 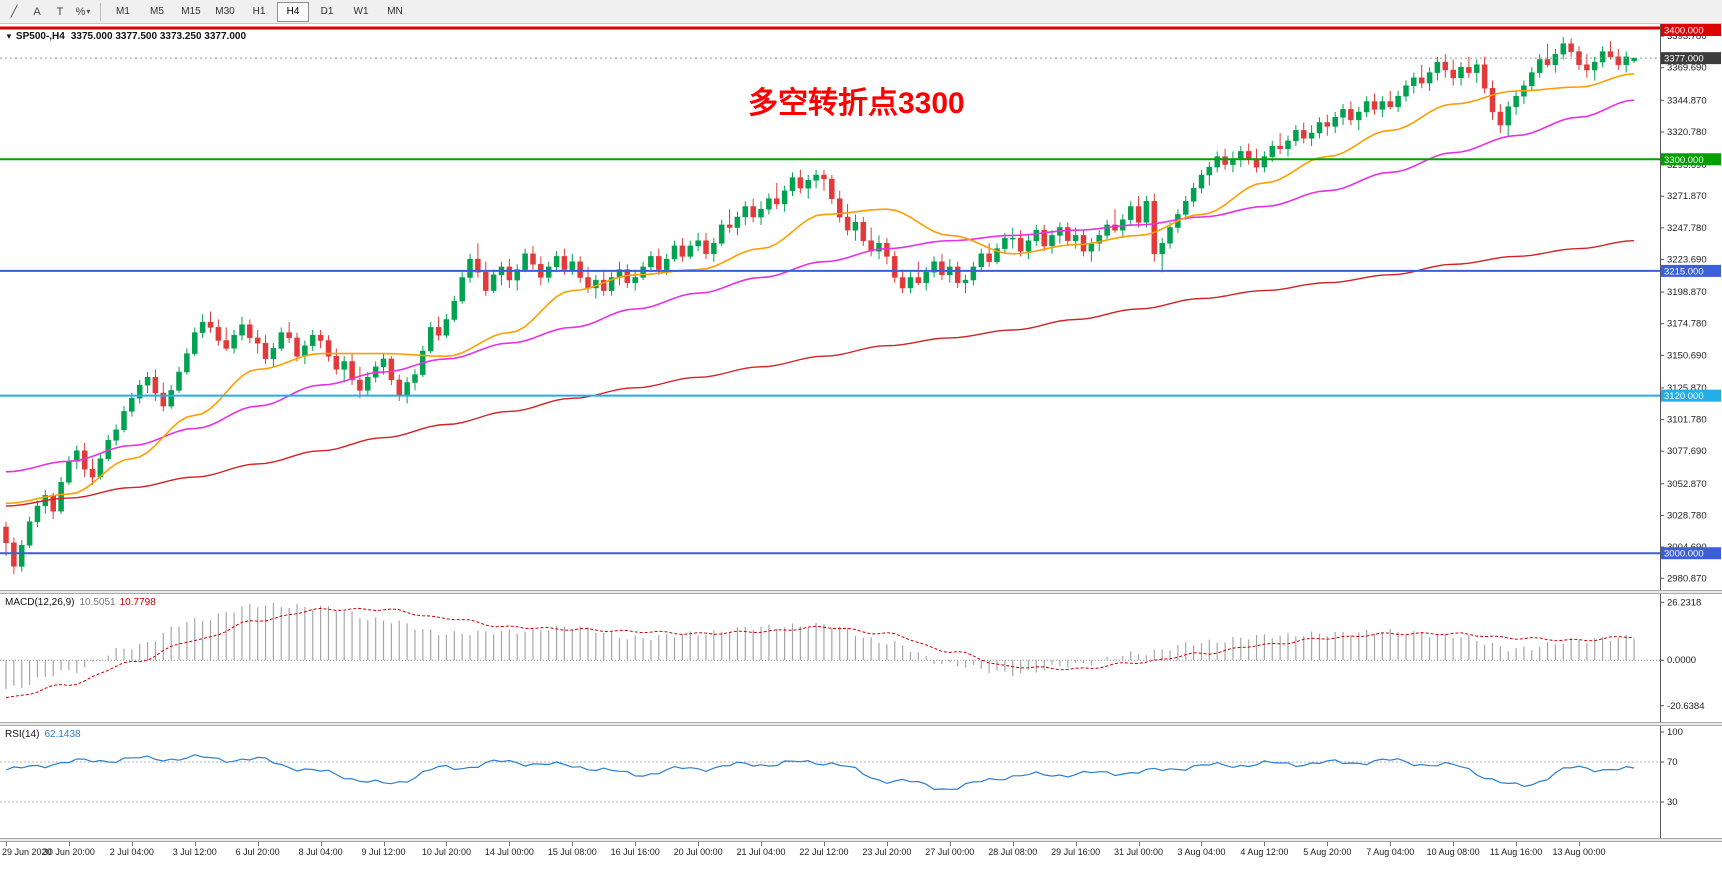 I want to click on text-tool-button: A, so click(x=37, y=12).